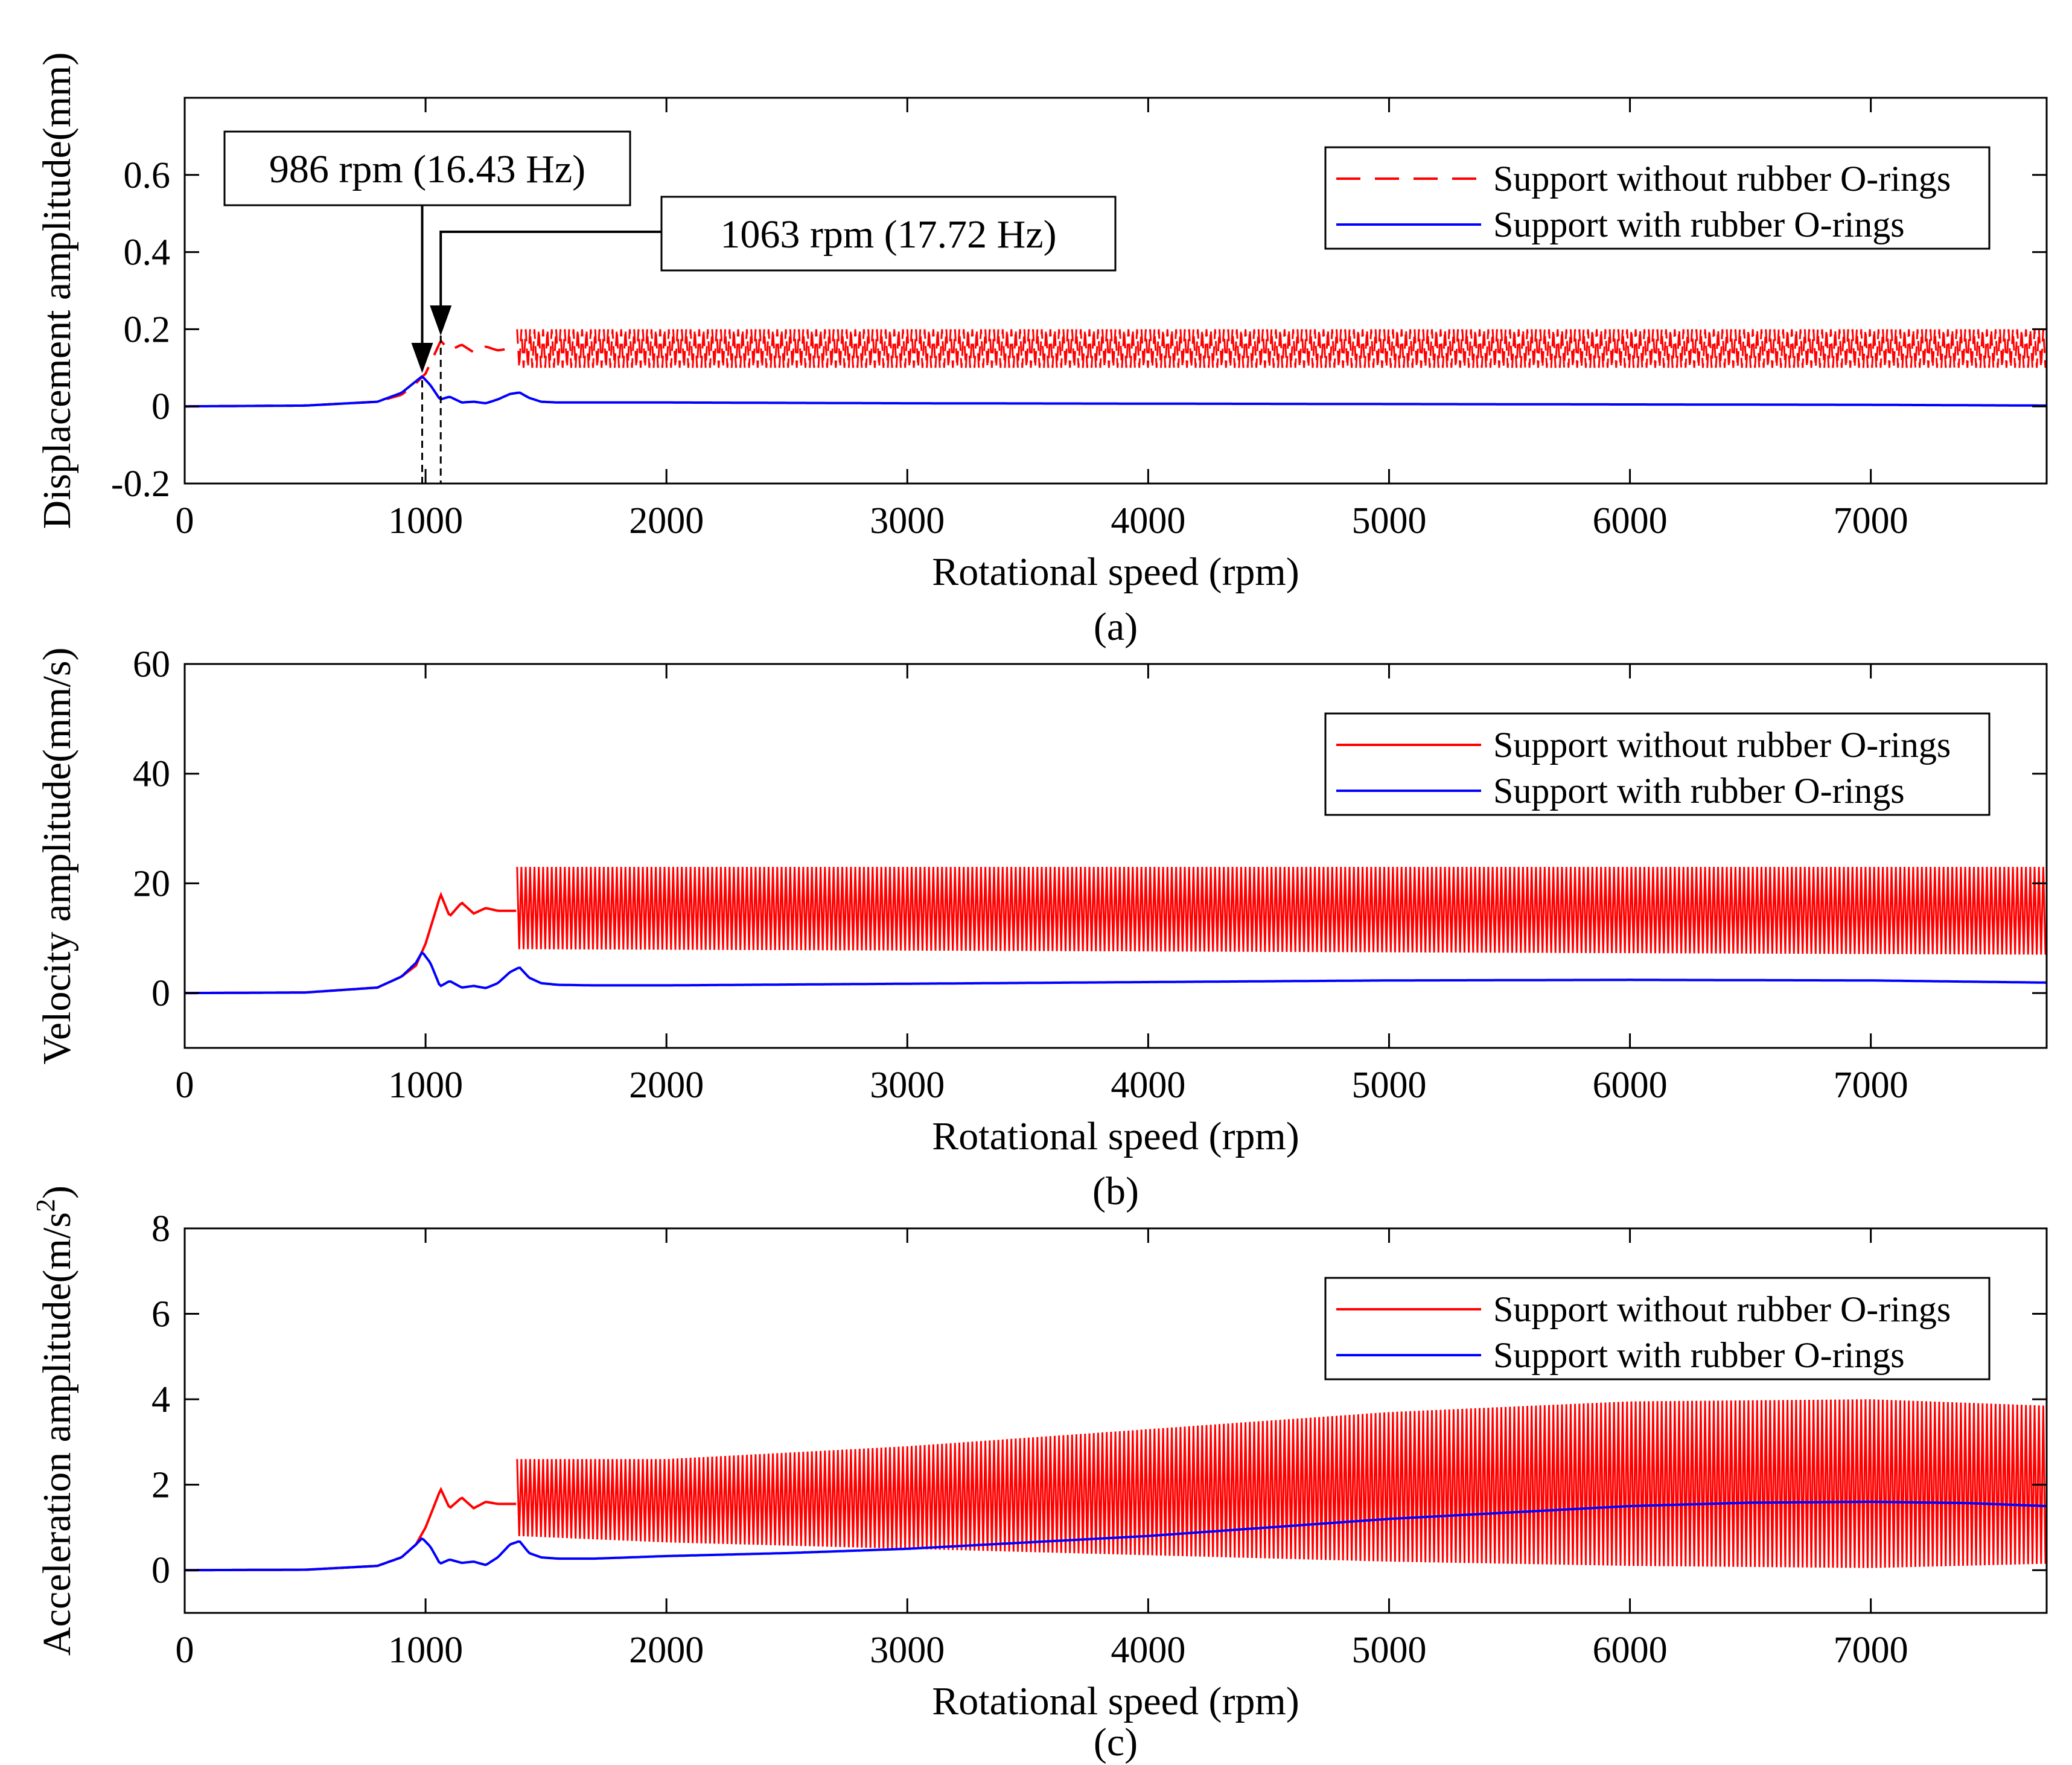 This screenshot has height=1765, width=2072. I want to click on panel-b-legend-box, so click(1658, 764).